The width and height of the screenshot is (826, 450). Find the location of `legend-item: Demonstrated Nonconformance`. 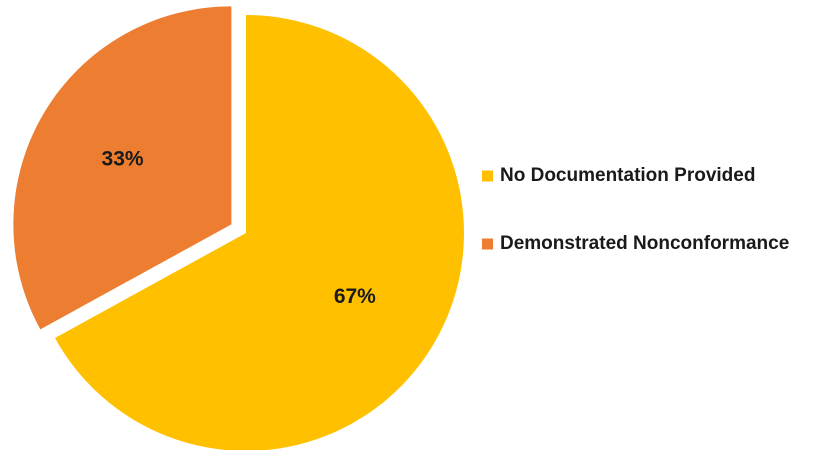

legend-item: Demonstrated Nonconformance is located at coordinates (635, 243).